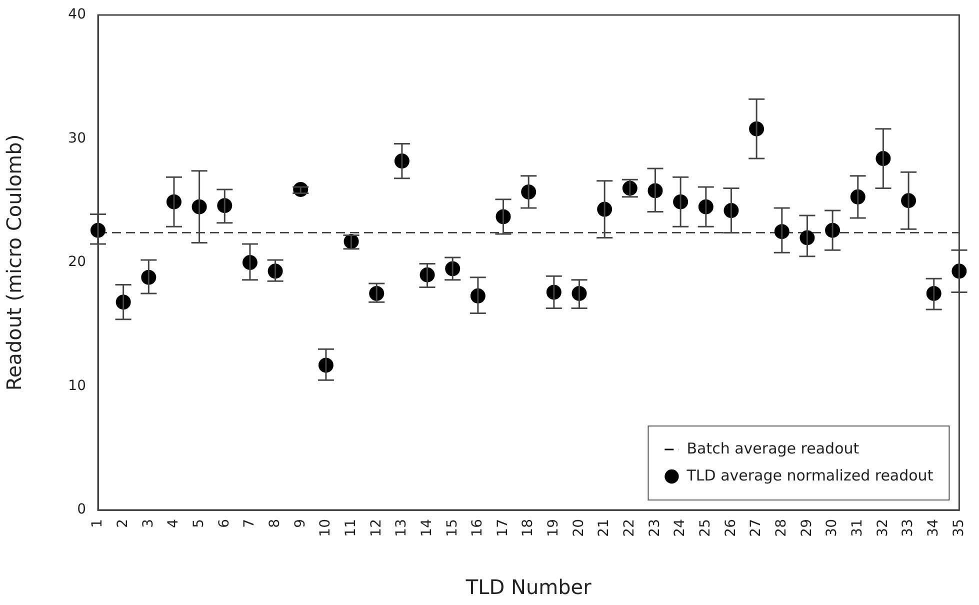 The width and height of the screenshot is (979, 605). What do you see at coordinates (706, 528) in the screenshot?
I see `x-tick-label: 25` at bounding box center [706, 528].